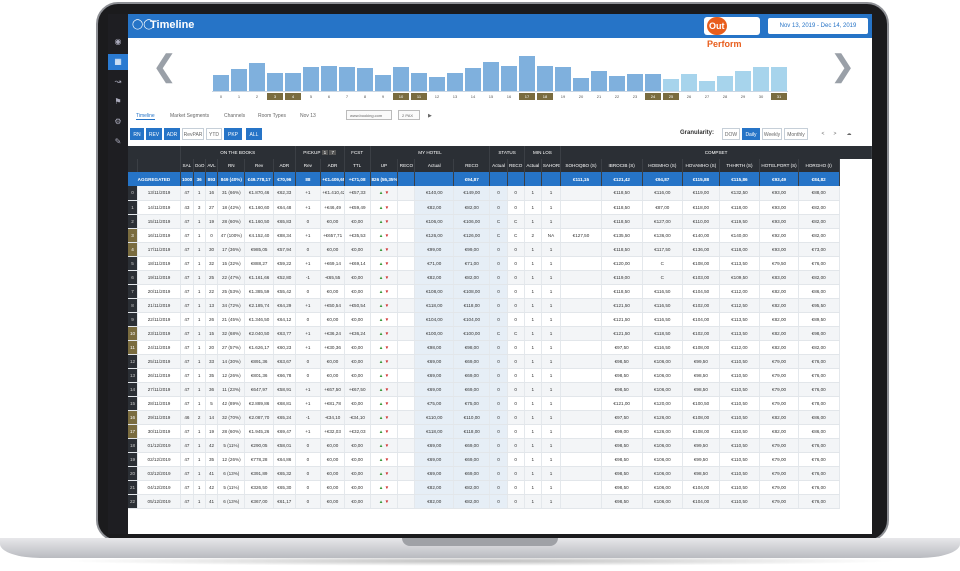 Image resolution: width=960 pixels, height=571 pixels. I want to click on pickup-1-toggle: 1, so click(325, 152).